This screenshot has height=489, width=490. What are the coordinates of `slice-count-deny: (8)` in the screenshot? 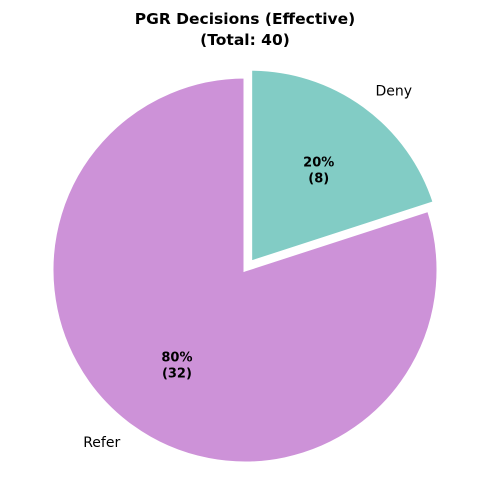 It's located at (318, 179).